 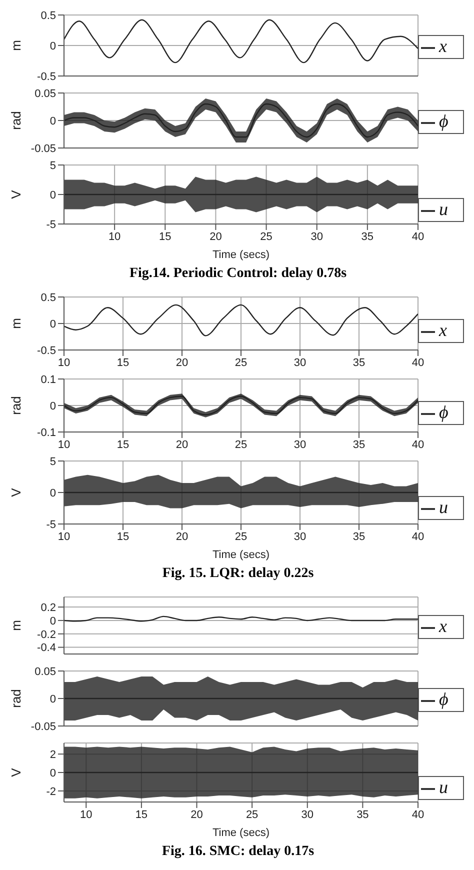 I want to click on line-series, so click(x=241, y=320).